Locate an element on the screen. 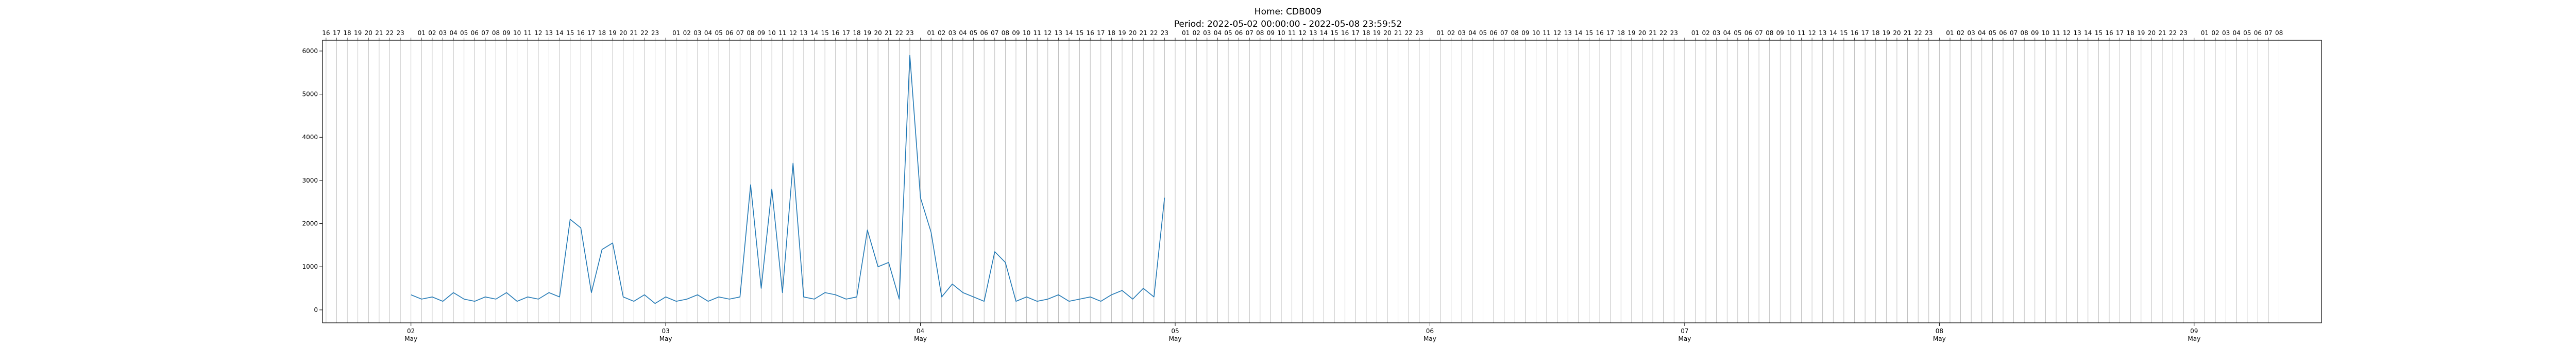  x-tick-day: 02 is located at coordinates (411, 331).